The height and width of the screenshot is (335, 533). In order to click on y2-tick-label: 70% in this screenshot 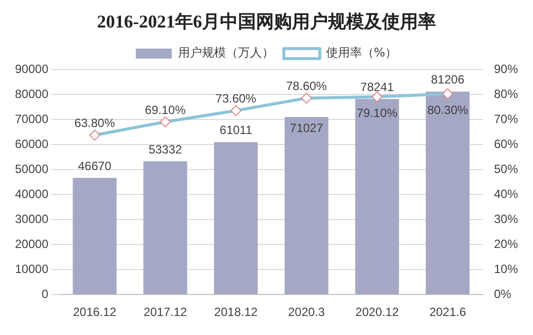, I will do `click(506, 119)`.